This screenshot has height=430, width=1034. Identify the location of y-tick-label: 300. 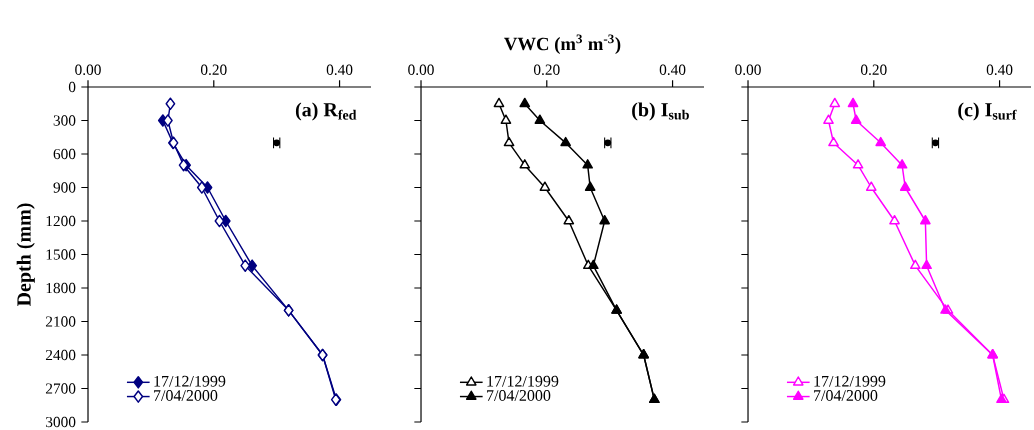
(64, 120).